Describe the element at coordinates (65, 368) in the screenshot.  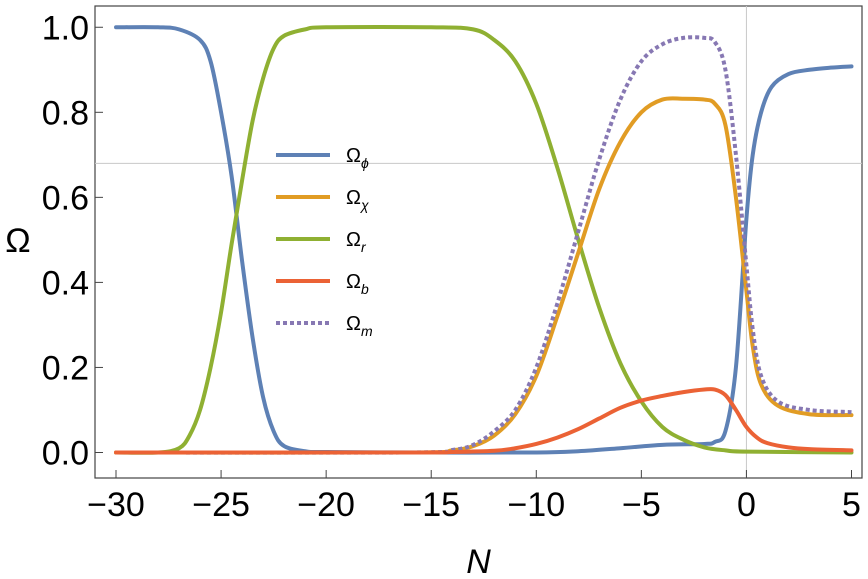
I see `y-tick-label: 0.2` at that location.